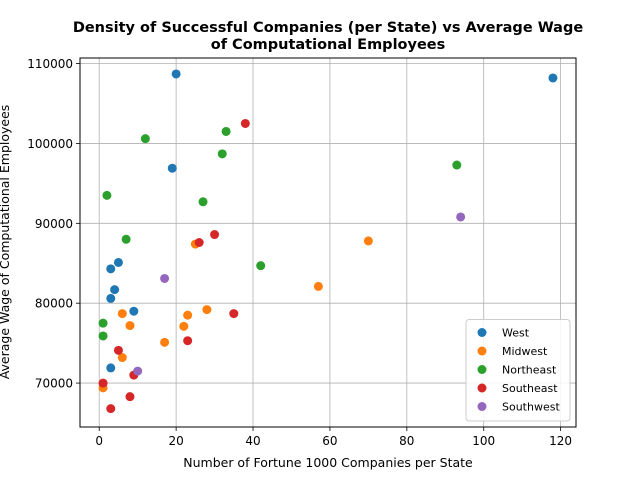  Describe the element at coordinates (54, 384) in the screenshot. I see `y-tick-label: 70000` at that location.